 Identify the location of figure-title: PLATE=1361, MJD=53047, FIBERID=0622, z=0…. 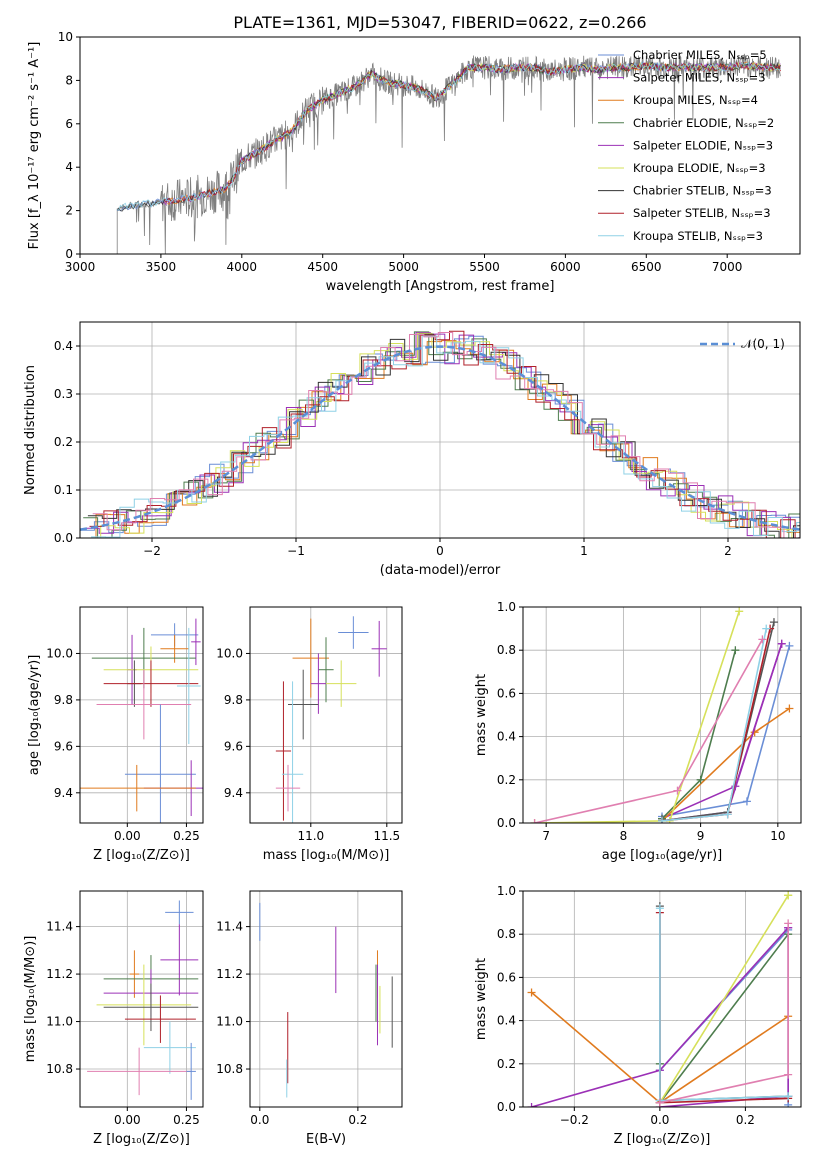
(439, 22).